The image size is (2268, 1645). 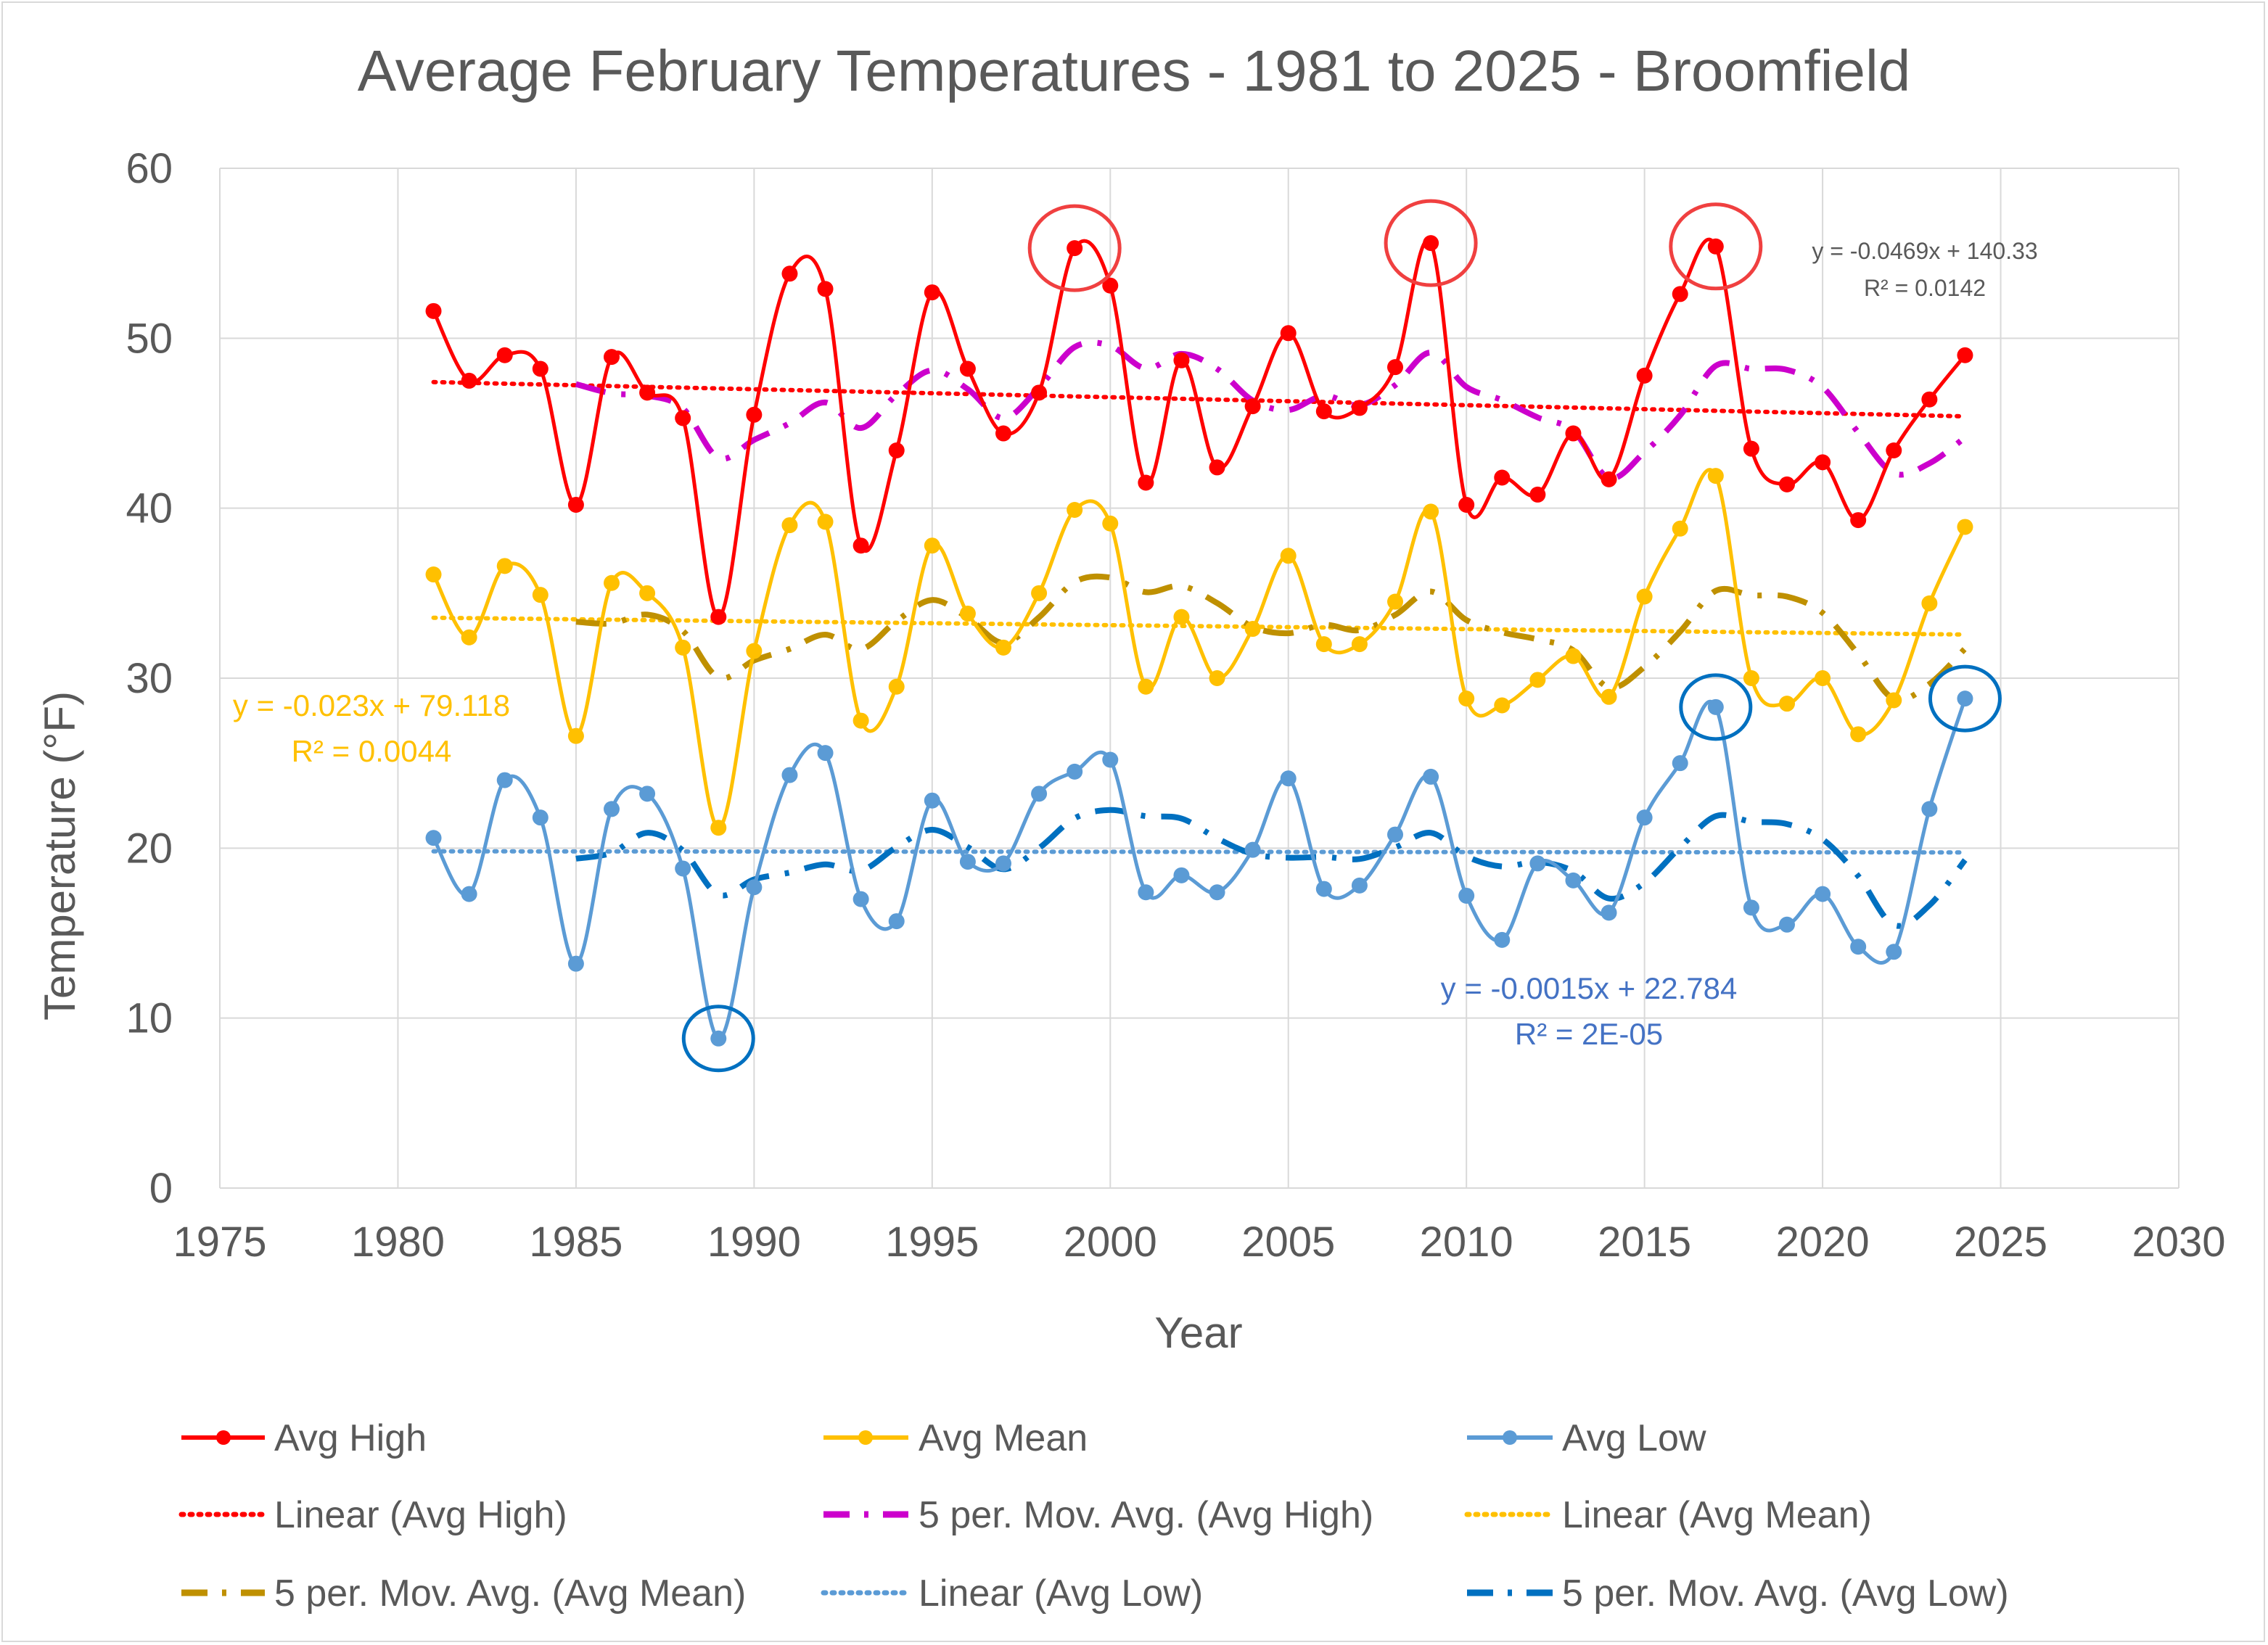 What do you see at coordinates (1395, 601) in the screenshot?
I see `data-point-mean-2008` at bounding box center [1395, 601].